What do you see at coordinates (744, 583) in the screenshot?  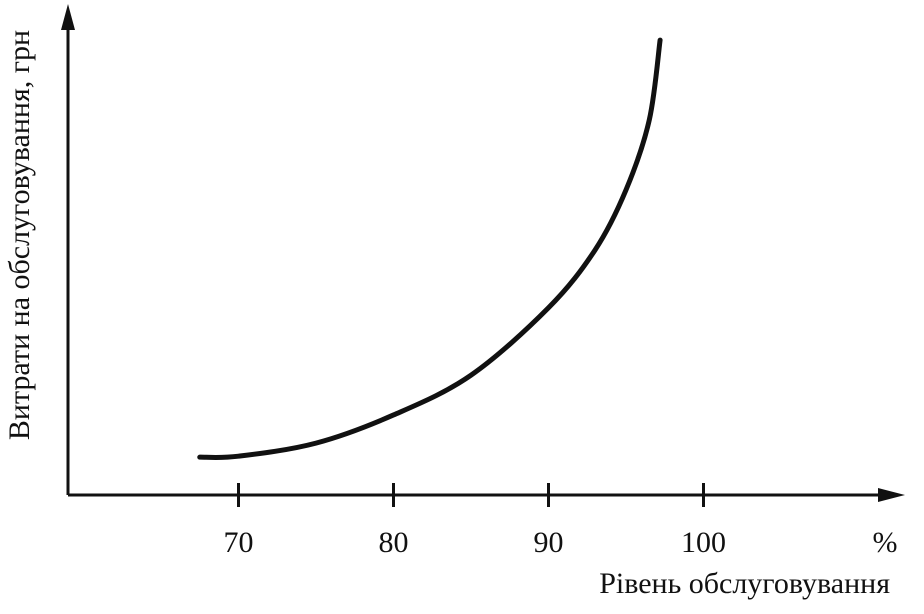 I see `x-axis-label: Рівень обслуговування` at bounding box center [744, 583].